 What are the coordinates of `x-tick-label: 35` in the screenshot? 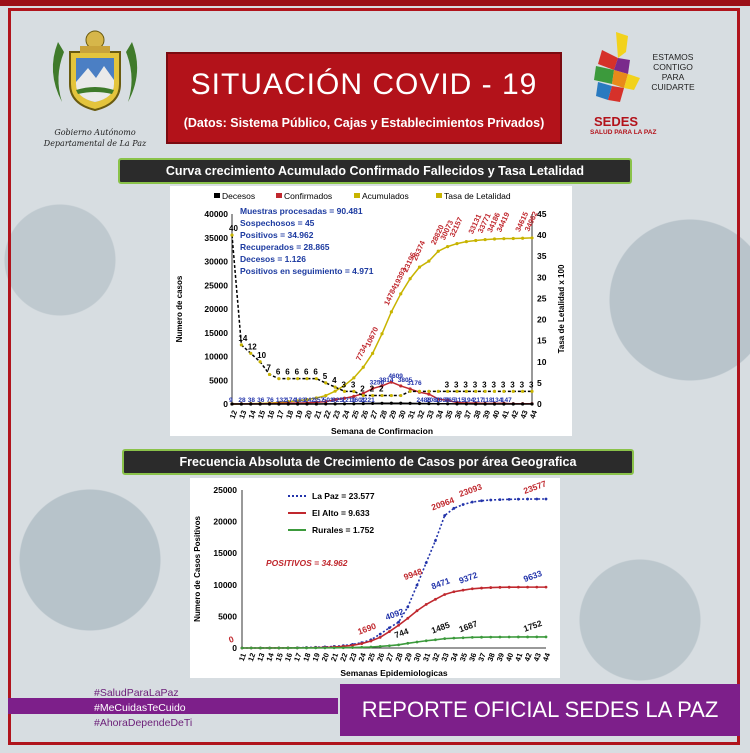 It's located at (463, 657).